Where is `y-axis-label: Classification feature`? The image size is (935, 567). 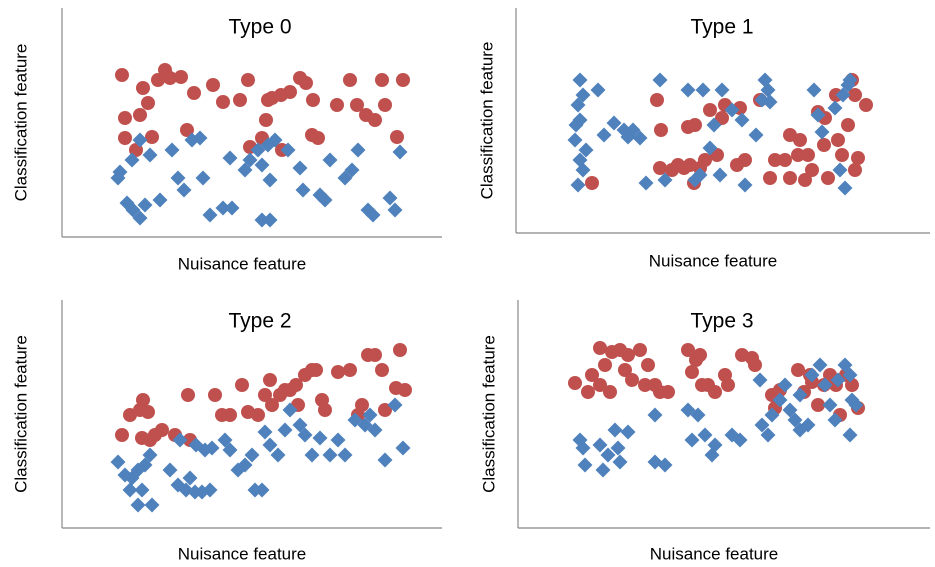 y-axis-label: Classification feature is located at coordinates (20, 123).